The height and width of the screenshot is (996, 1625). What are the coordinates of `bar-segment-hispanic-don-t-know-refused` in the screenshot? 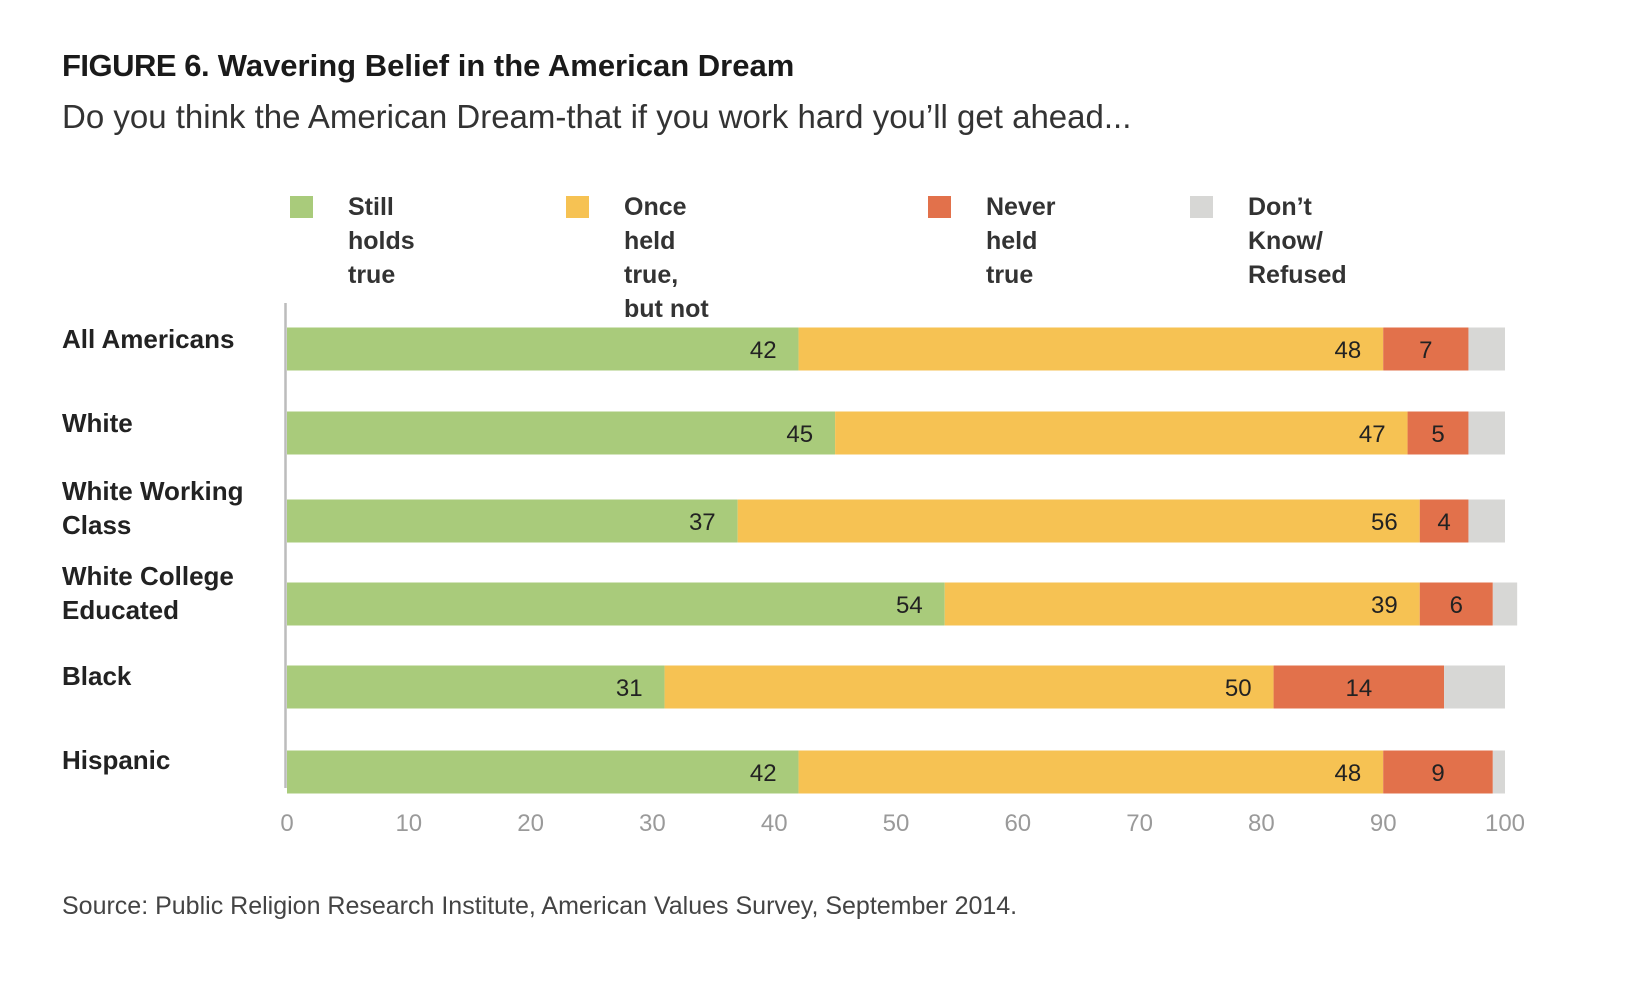 It's located at (1498, 772).